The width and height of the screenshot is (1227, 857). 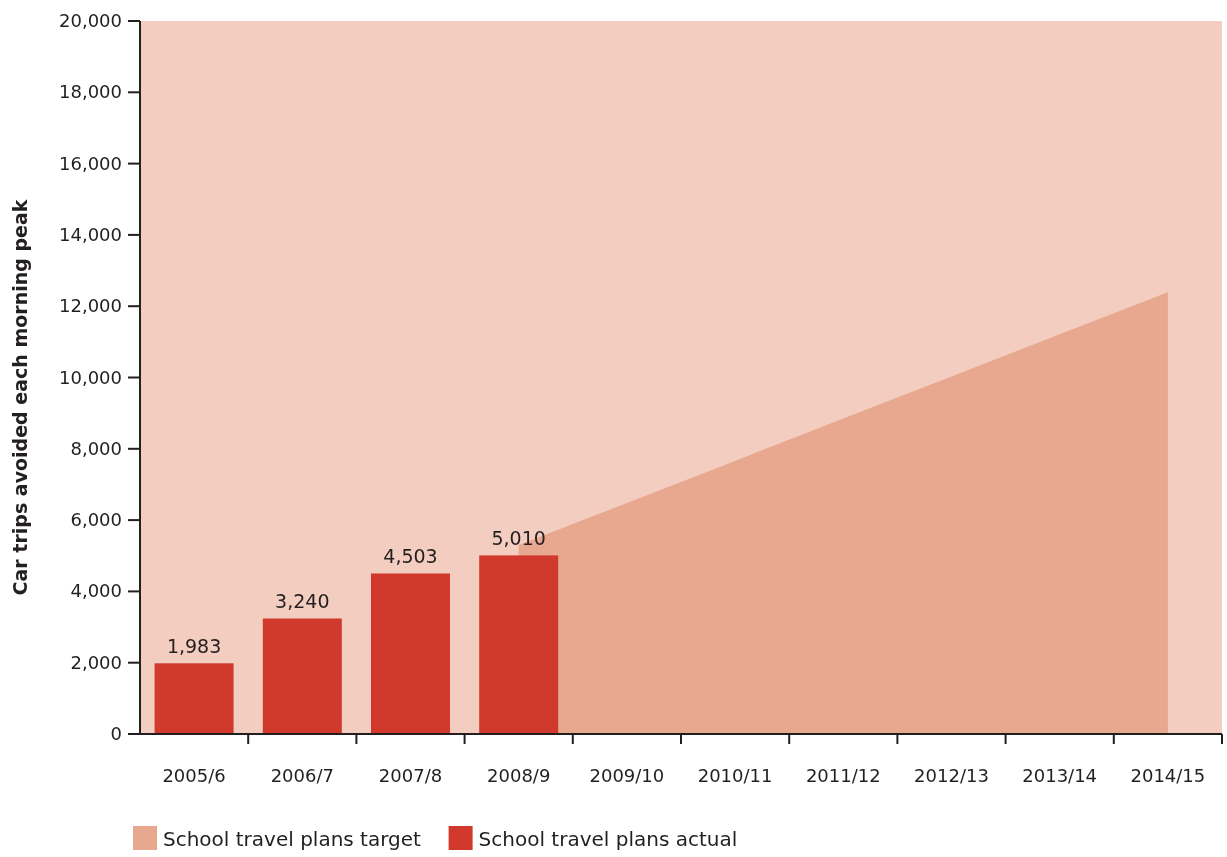 What do you see at coordinates (410, 556) in the screenshot?
I see `data-label: 4,503` at bounding box center [410, 556].